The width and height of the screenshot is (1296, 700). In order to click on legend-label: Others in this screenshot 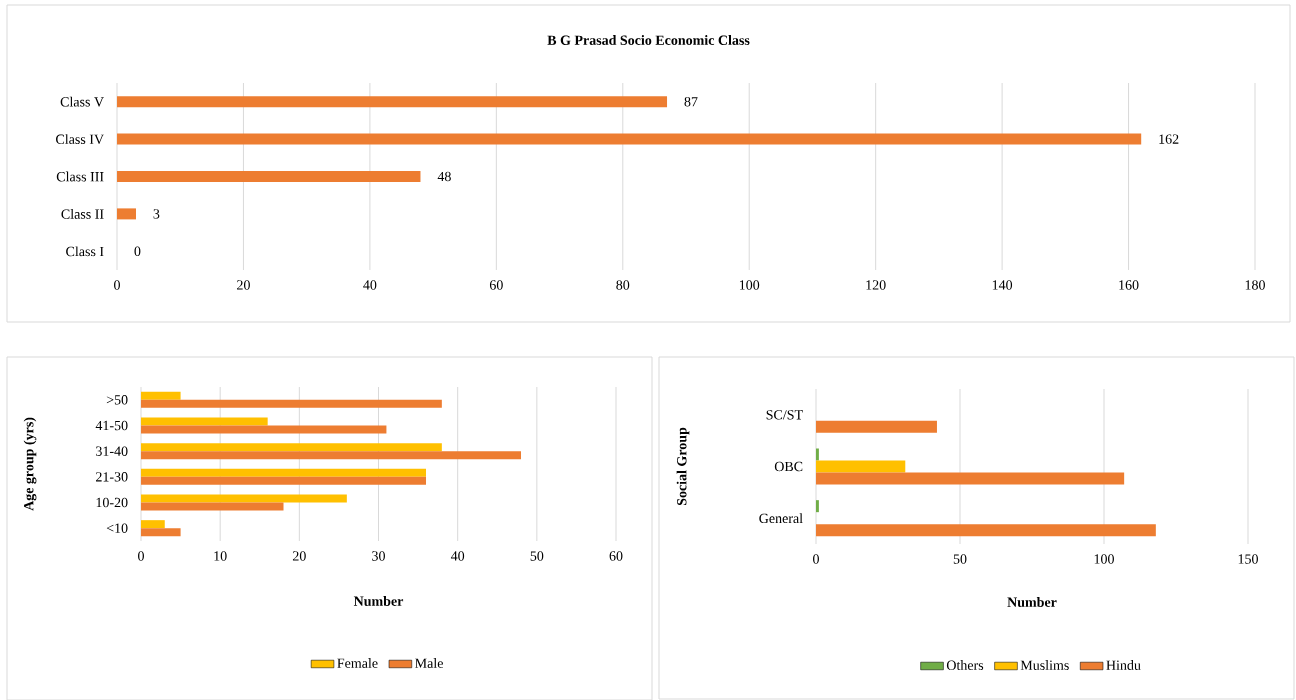, I will do `click(965, 664)`.